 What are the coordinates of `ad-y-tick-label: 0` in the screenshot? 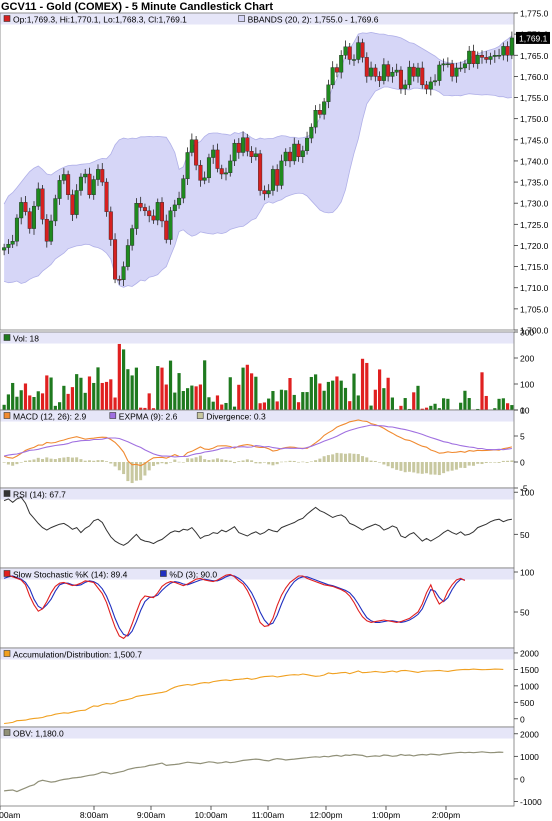 It's located at (522, 719).